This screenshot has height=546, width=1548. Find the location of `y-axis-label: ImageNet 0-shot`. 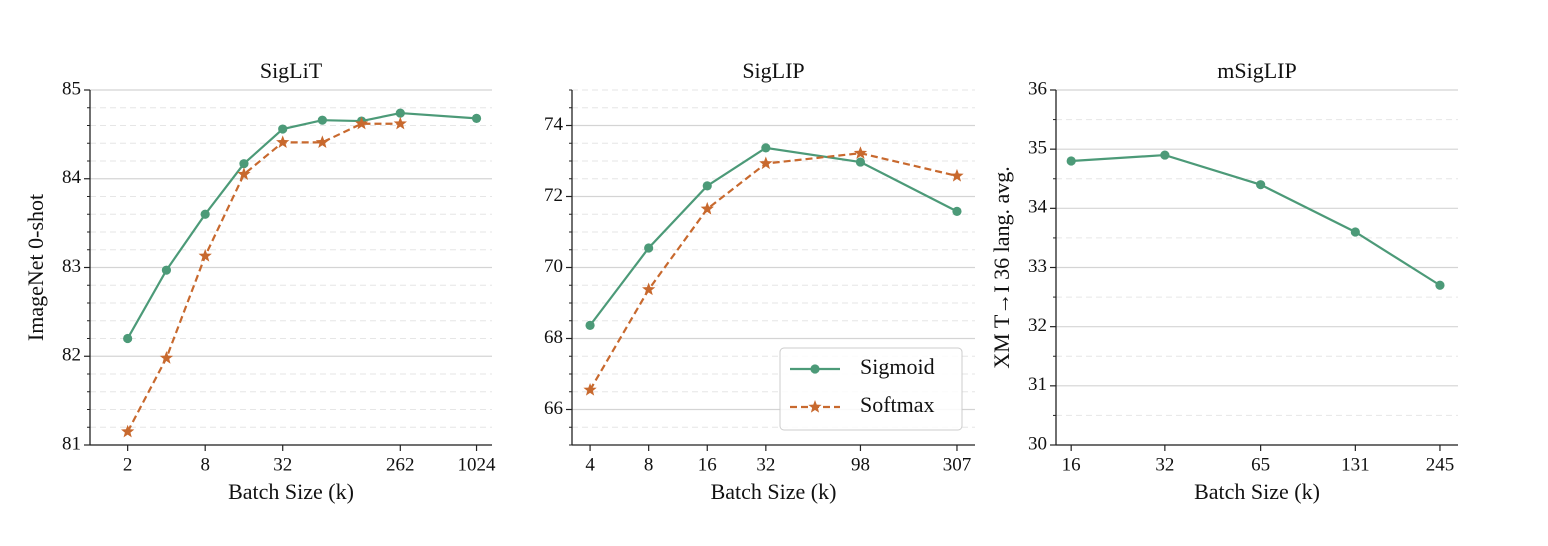

y-axis-label: ImageNet 0-shot is located at coordinates (35, 267).